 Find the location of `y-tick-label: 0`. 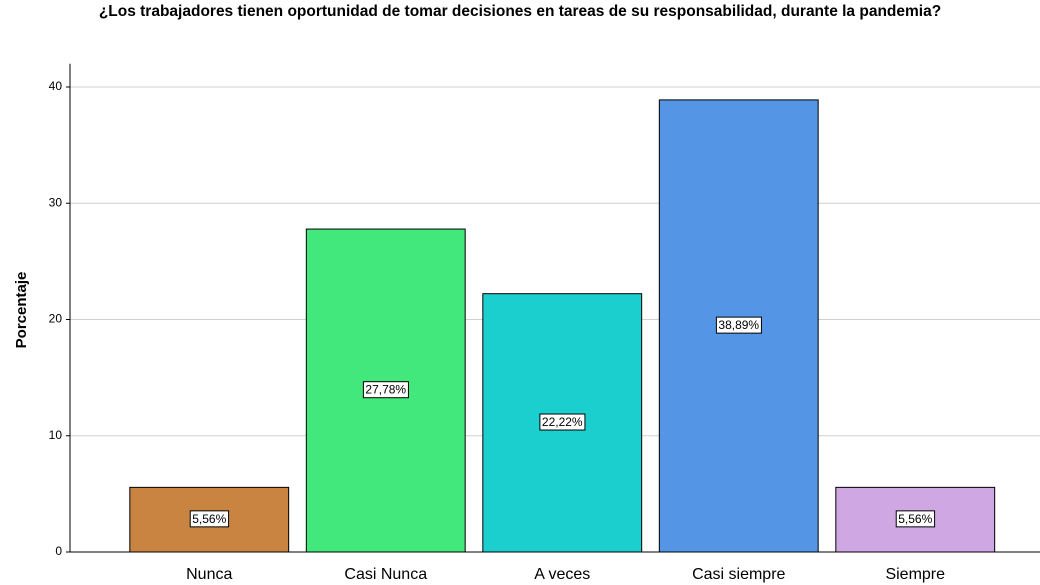

y-tick-label: 0 is located at coordinates (58, 551).